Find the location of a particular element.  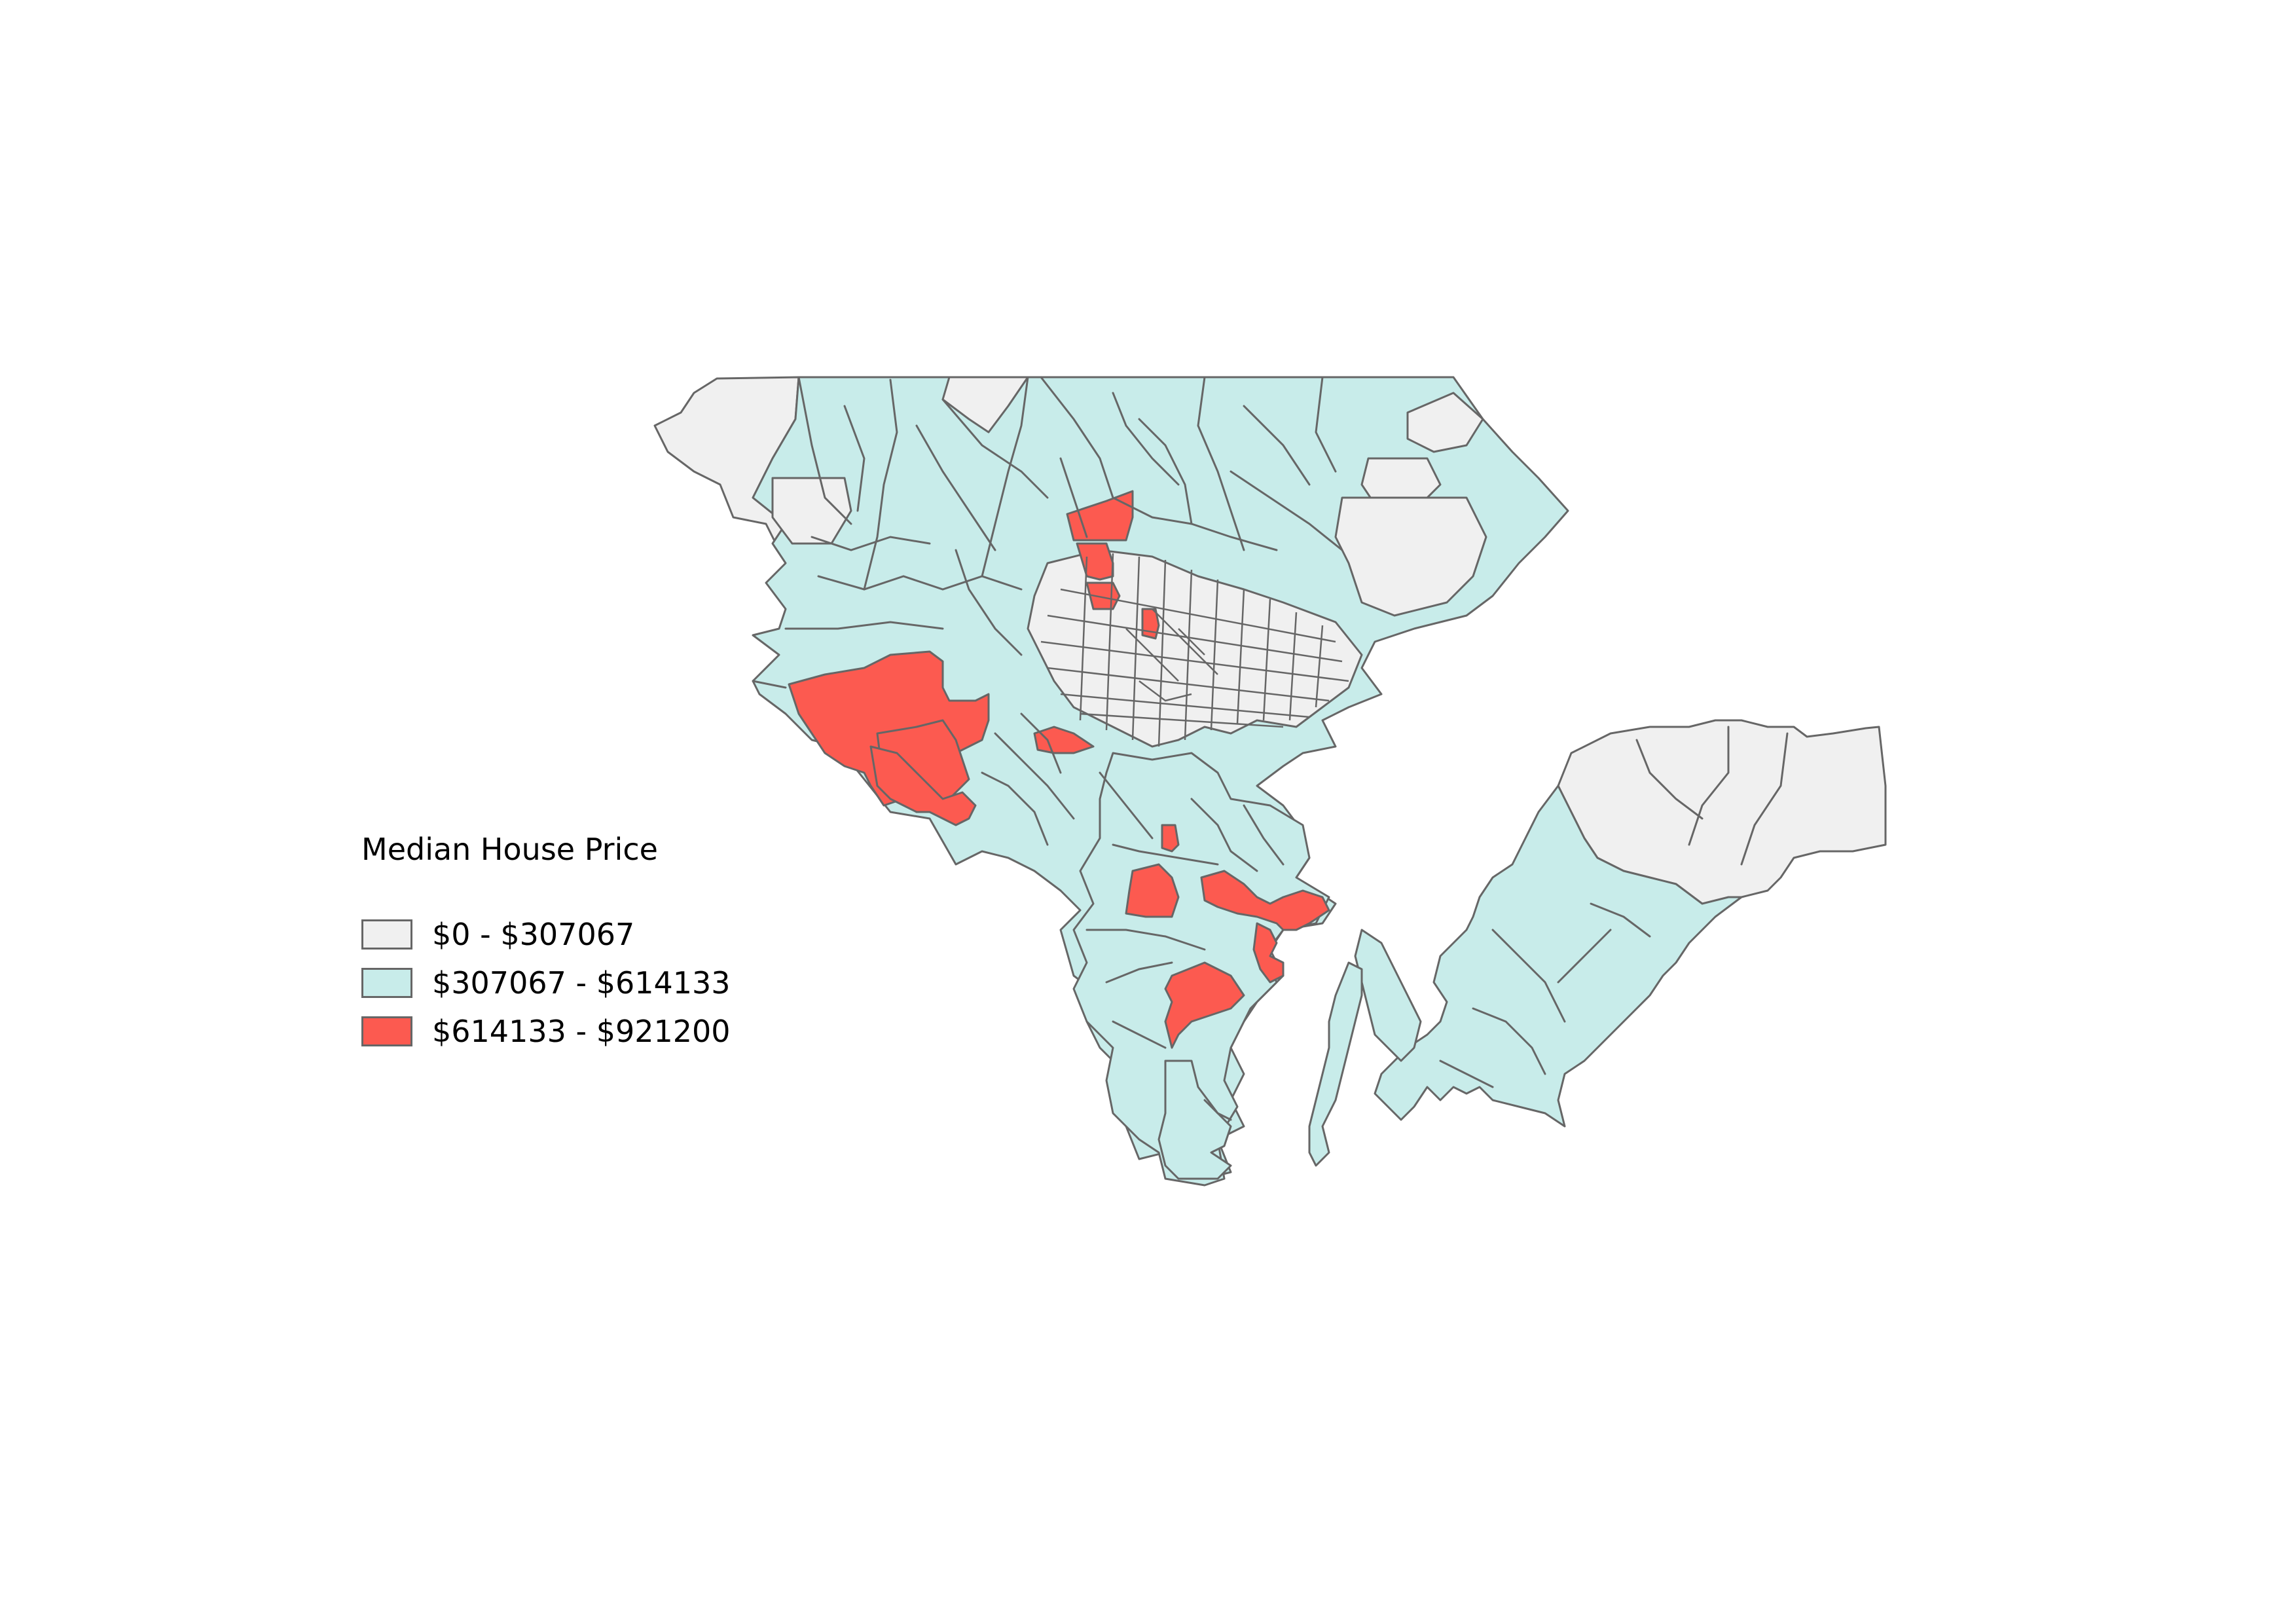

legend-item-high: $614133 - $921200 is located at coordinates (546, 1031).